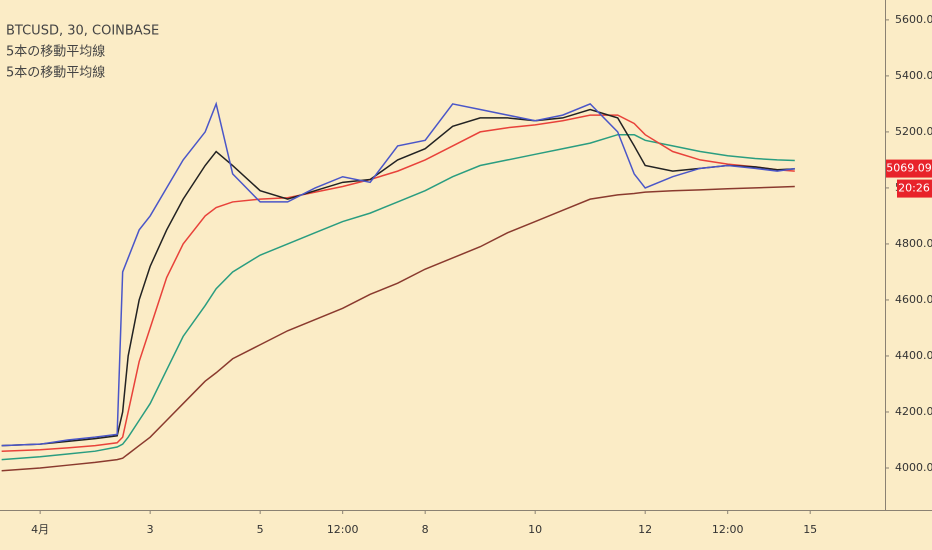  Describe the element at coordinates (913, 131) in the screenshot. I see `y-tick-label: 5200.00` at that location.